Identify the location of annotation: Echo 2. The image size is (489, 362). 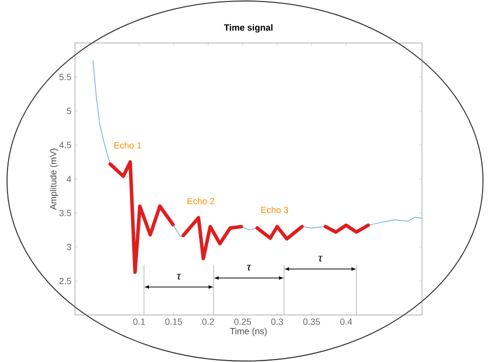
(201, 201).